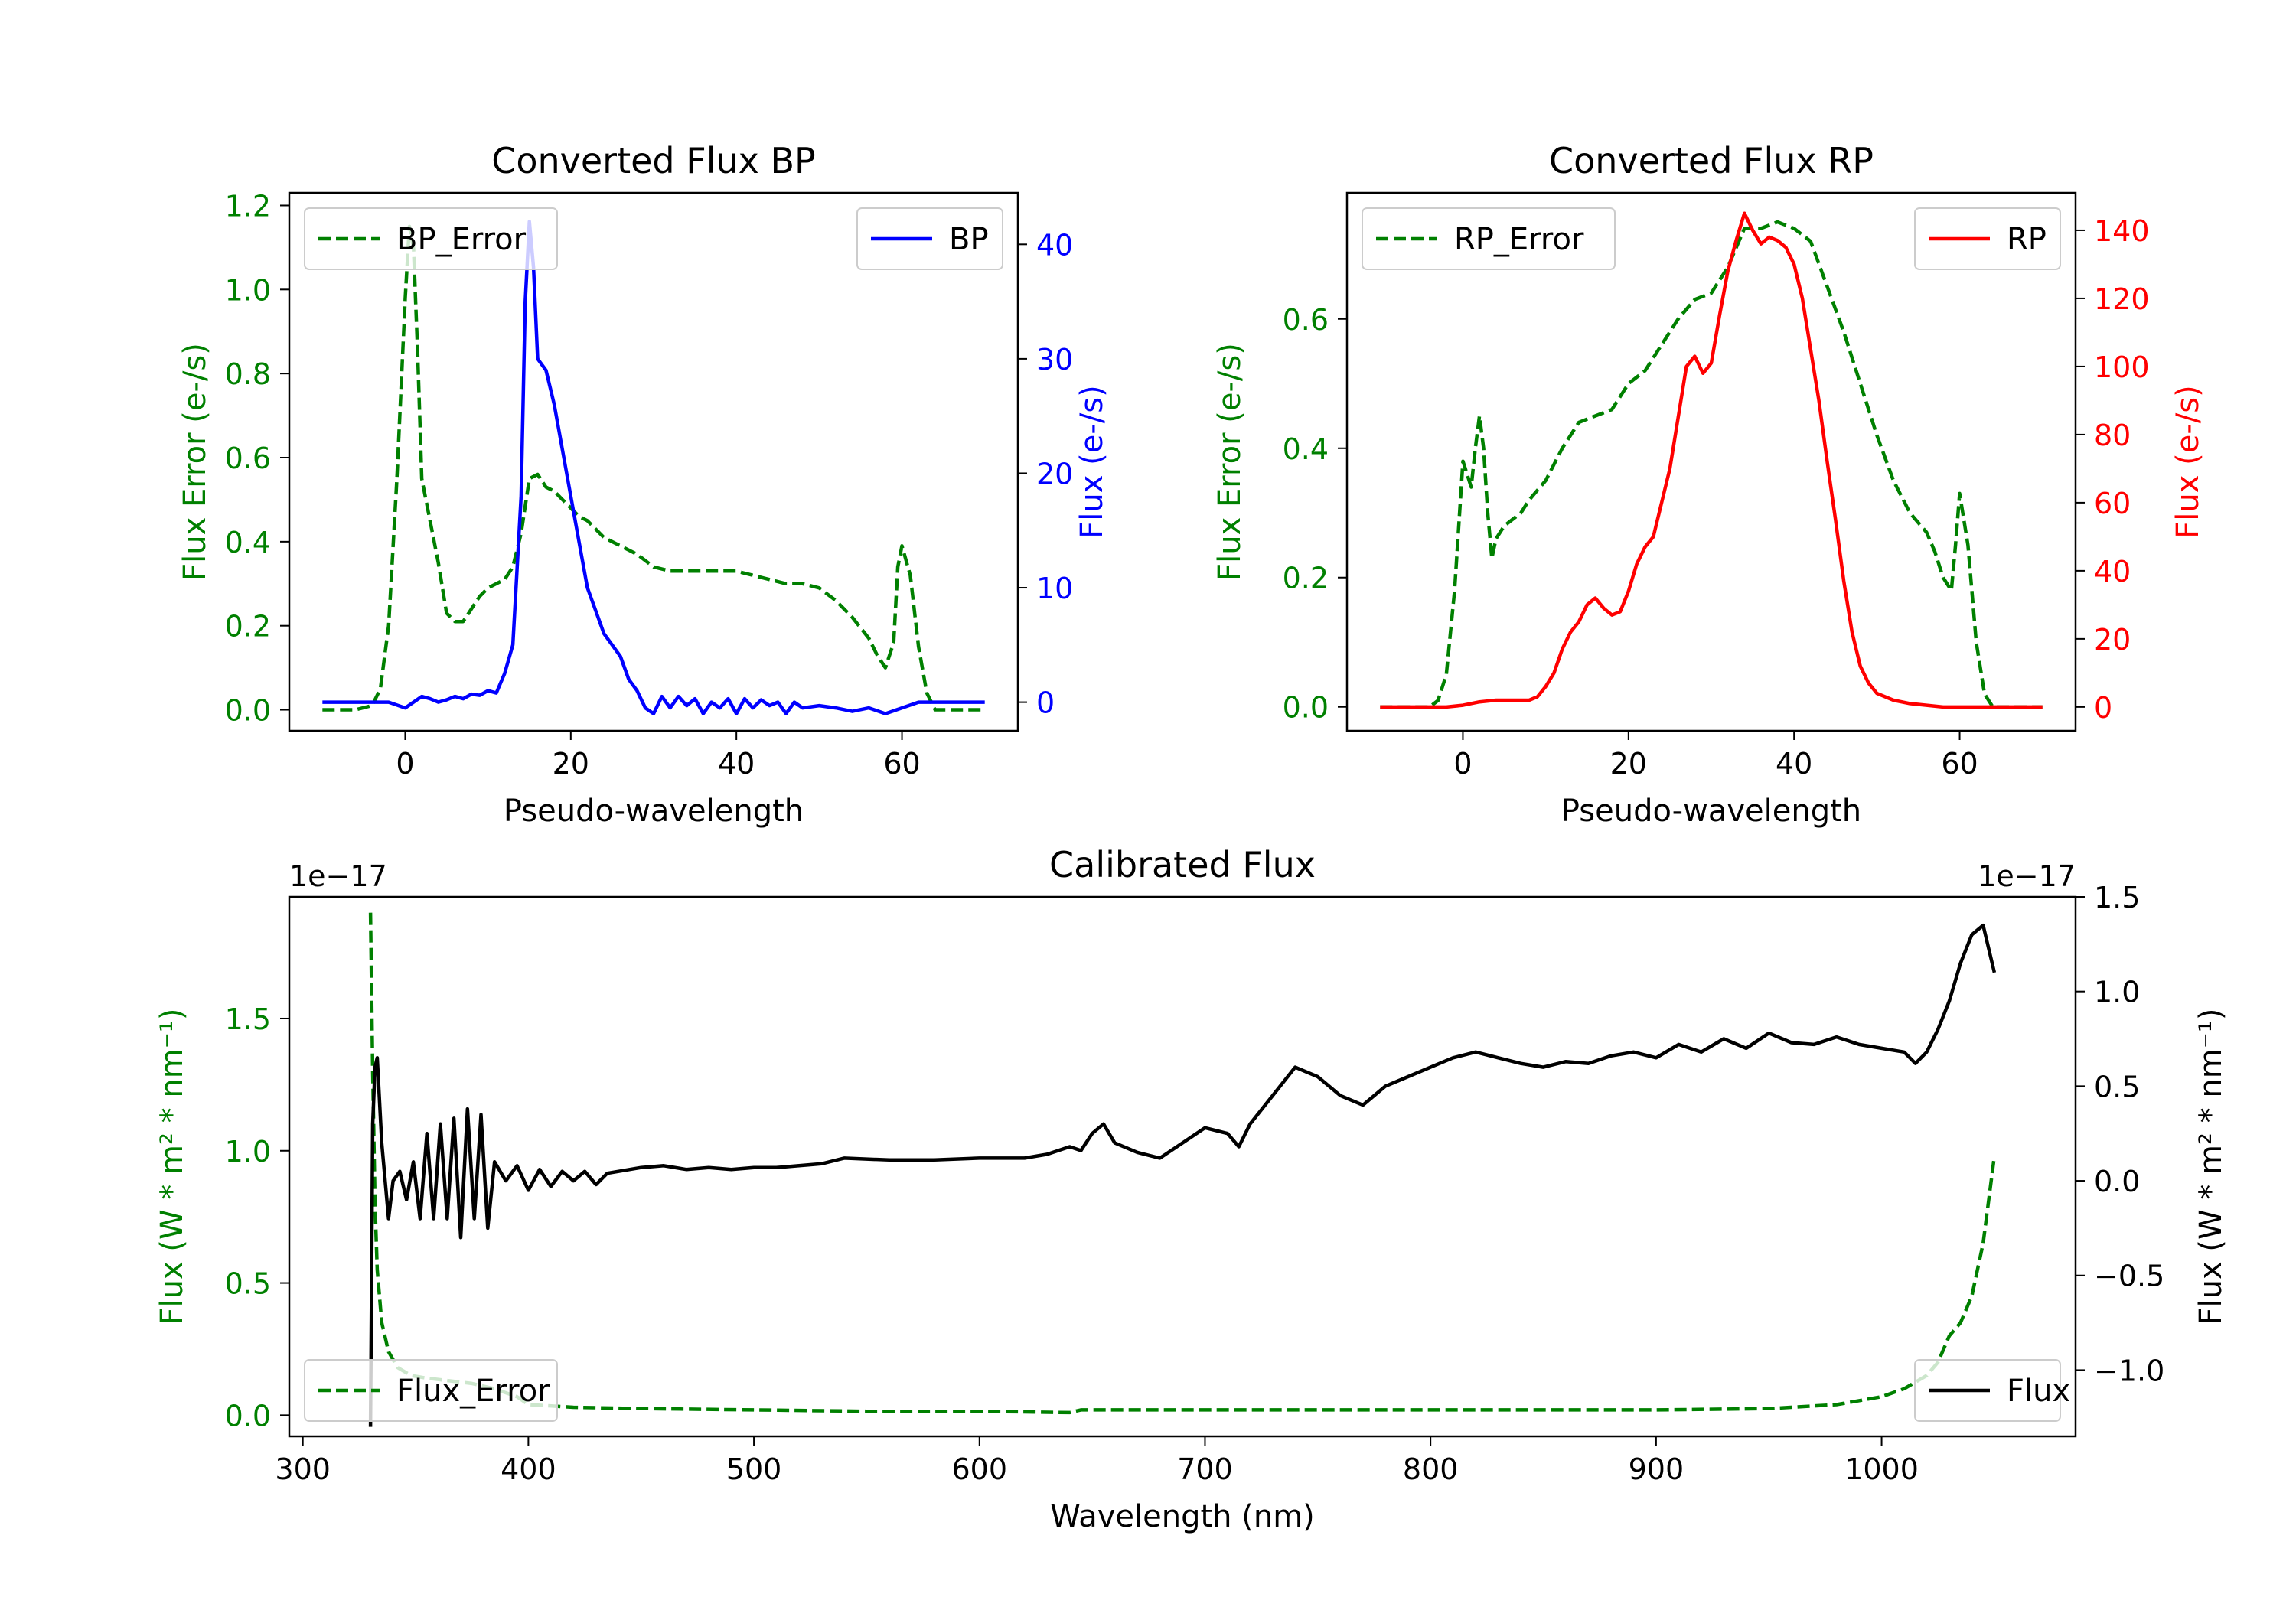  I want to click on legend-label: BP, so click(969, 239).